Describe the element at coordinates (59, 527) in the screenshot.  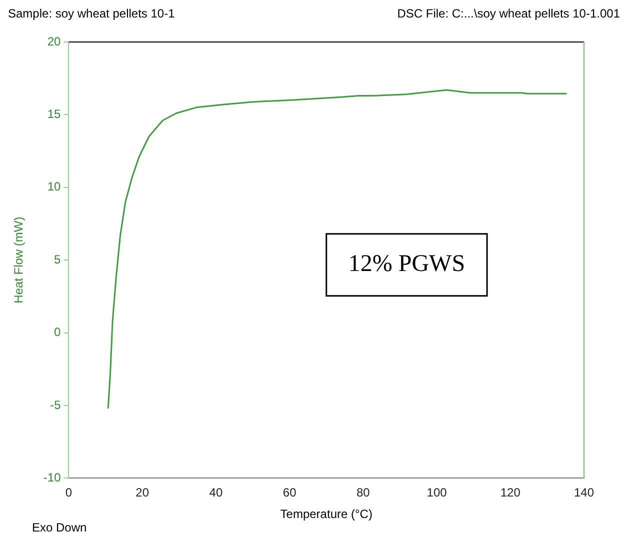
I see `text: Exo Down` at that location.